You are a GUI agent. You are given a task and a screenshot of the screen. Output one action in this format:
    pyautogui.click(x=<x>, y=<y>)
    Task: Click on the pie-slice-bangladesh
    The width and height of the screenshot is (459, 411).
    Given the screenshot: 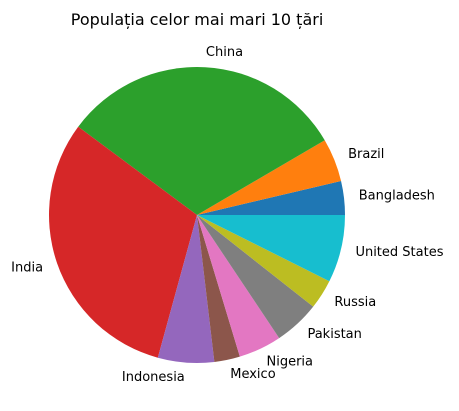 What is the action you would take?
    pyautogui.click(x=271, y=197)
    